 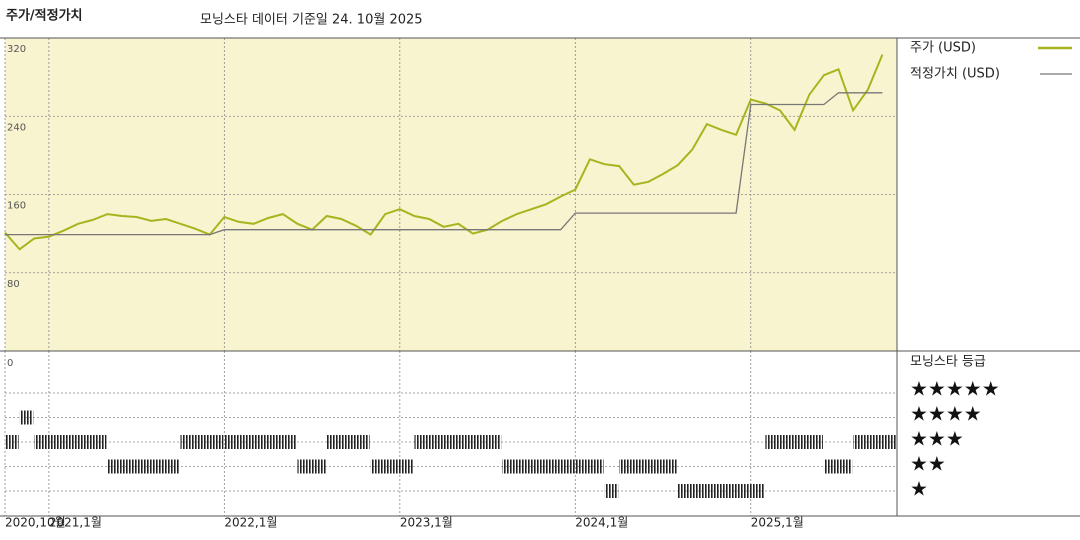 What do you see at coordinates (311, 20) in the screenshot?
I see `chart-subtitle: 모닝스타 데이터 기준일 24. 10월 2025` at bounding box center [311, 20].